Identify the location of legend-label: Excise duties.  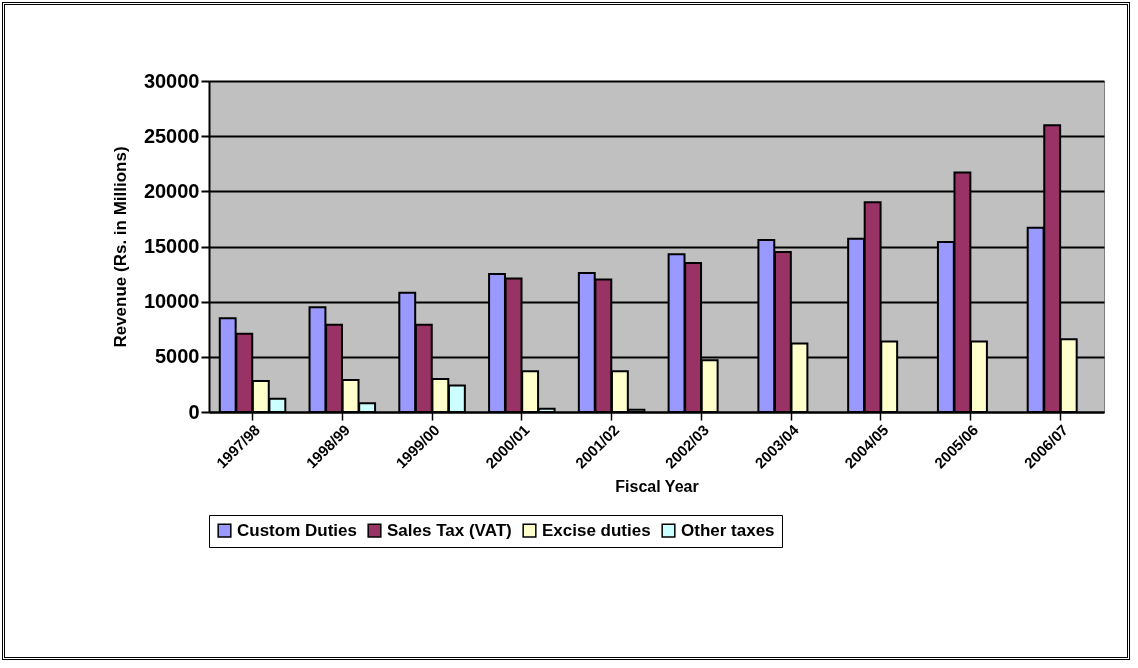
(596, 530).